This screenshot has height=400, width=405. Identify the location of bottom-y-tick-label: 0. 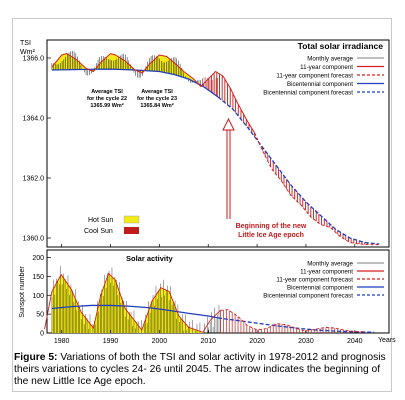
(42, 334).